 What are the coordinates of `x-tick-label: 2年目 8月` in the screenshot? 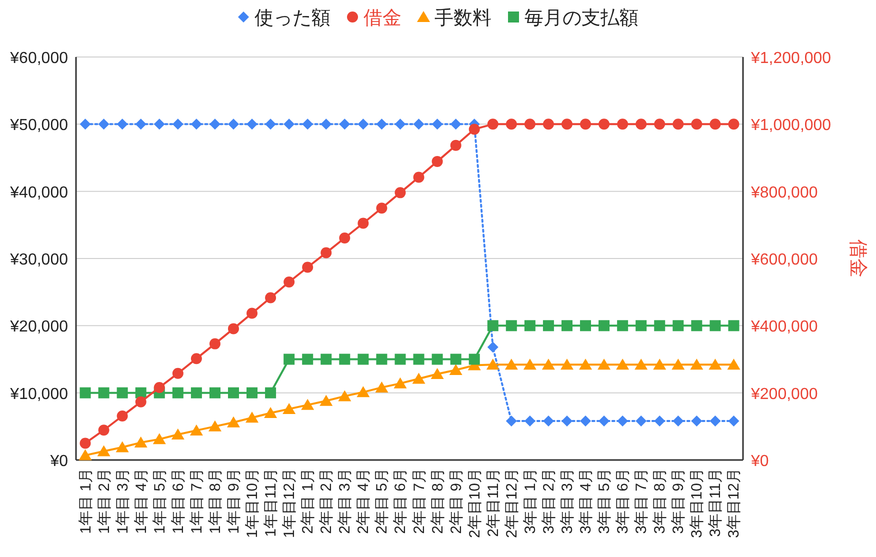 It's located at (437, 501).